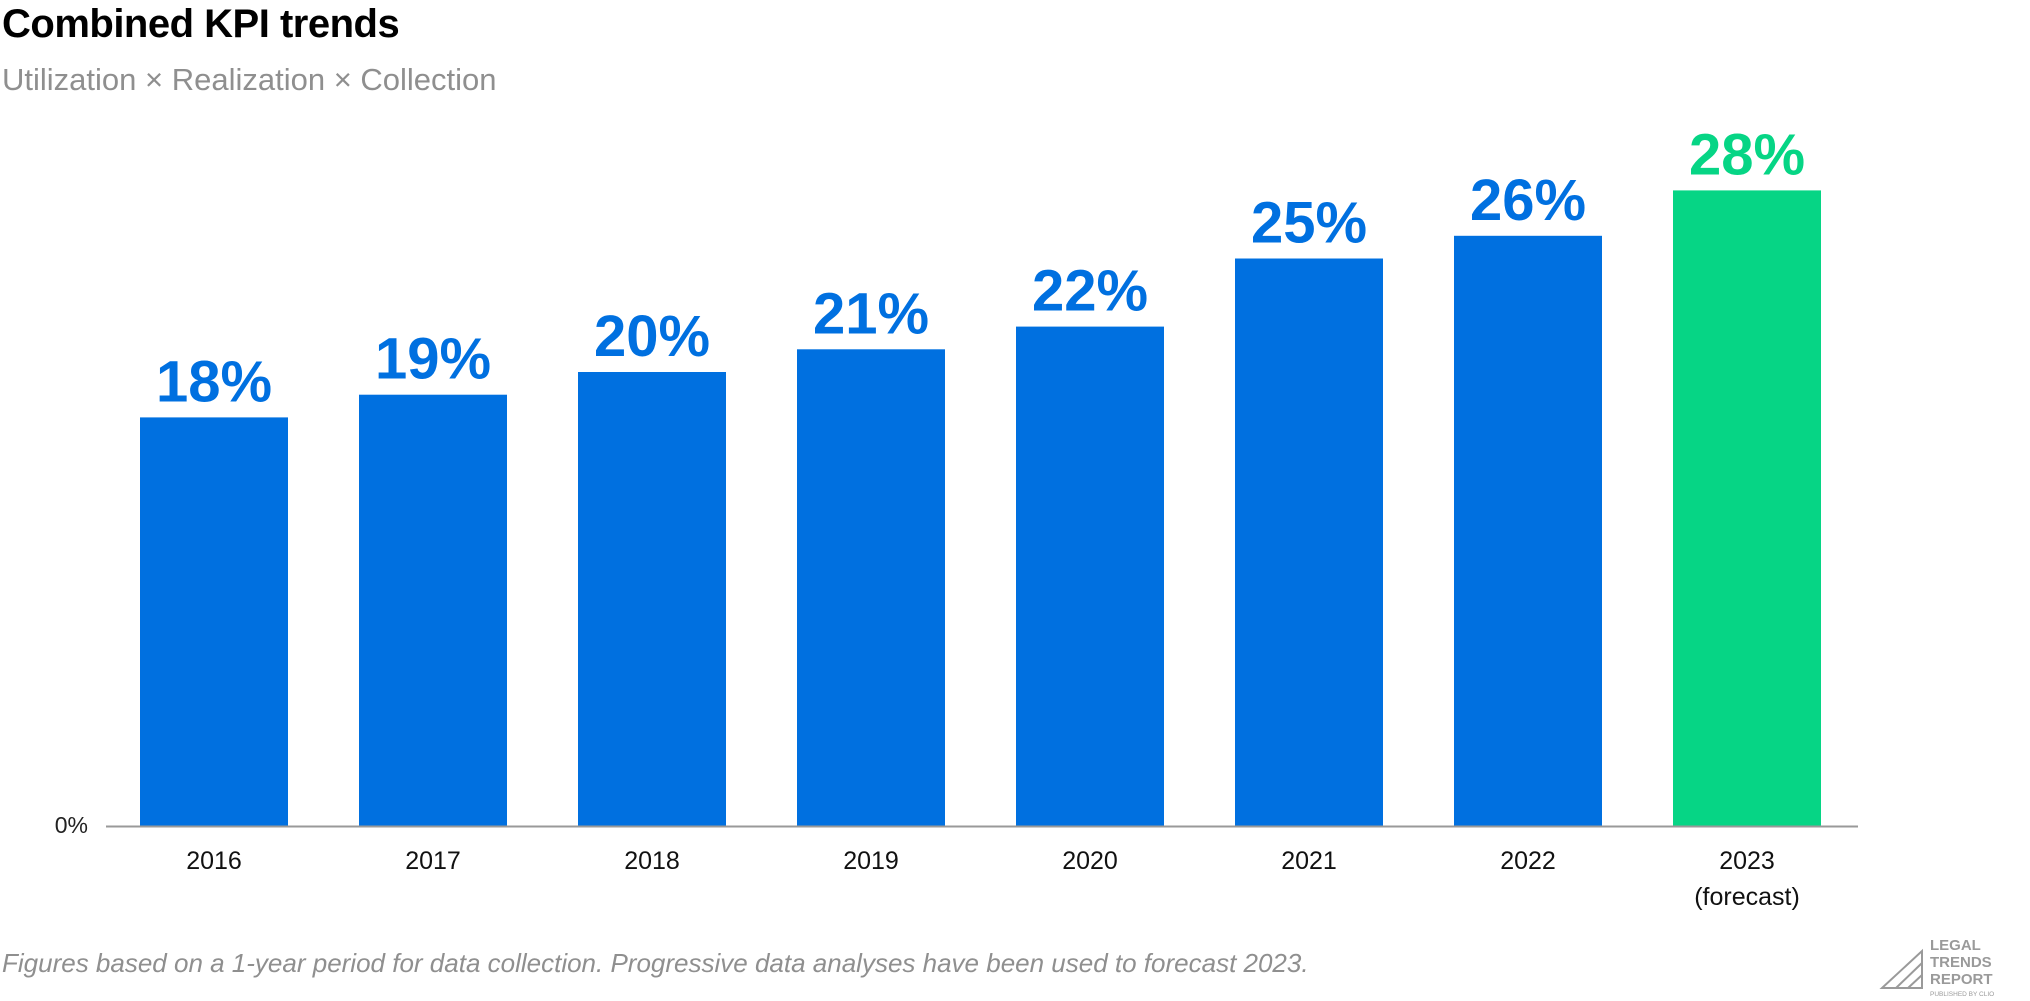 This screenshot has height=1001, width=2030. I want to click on chart-title: Combined KPI trends, so click(201, 24).